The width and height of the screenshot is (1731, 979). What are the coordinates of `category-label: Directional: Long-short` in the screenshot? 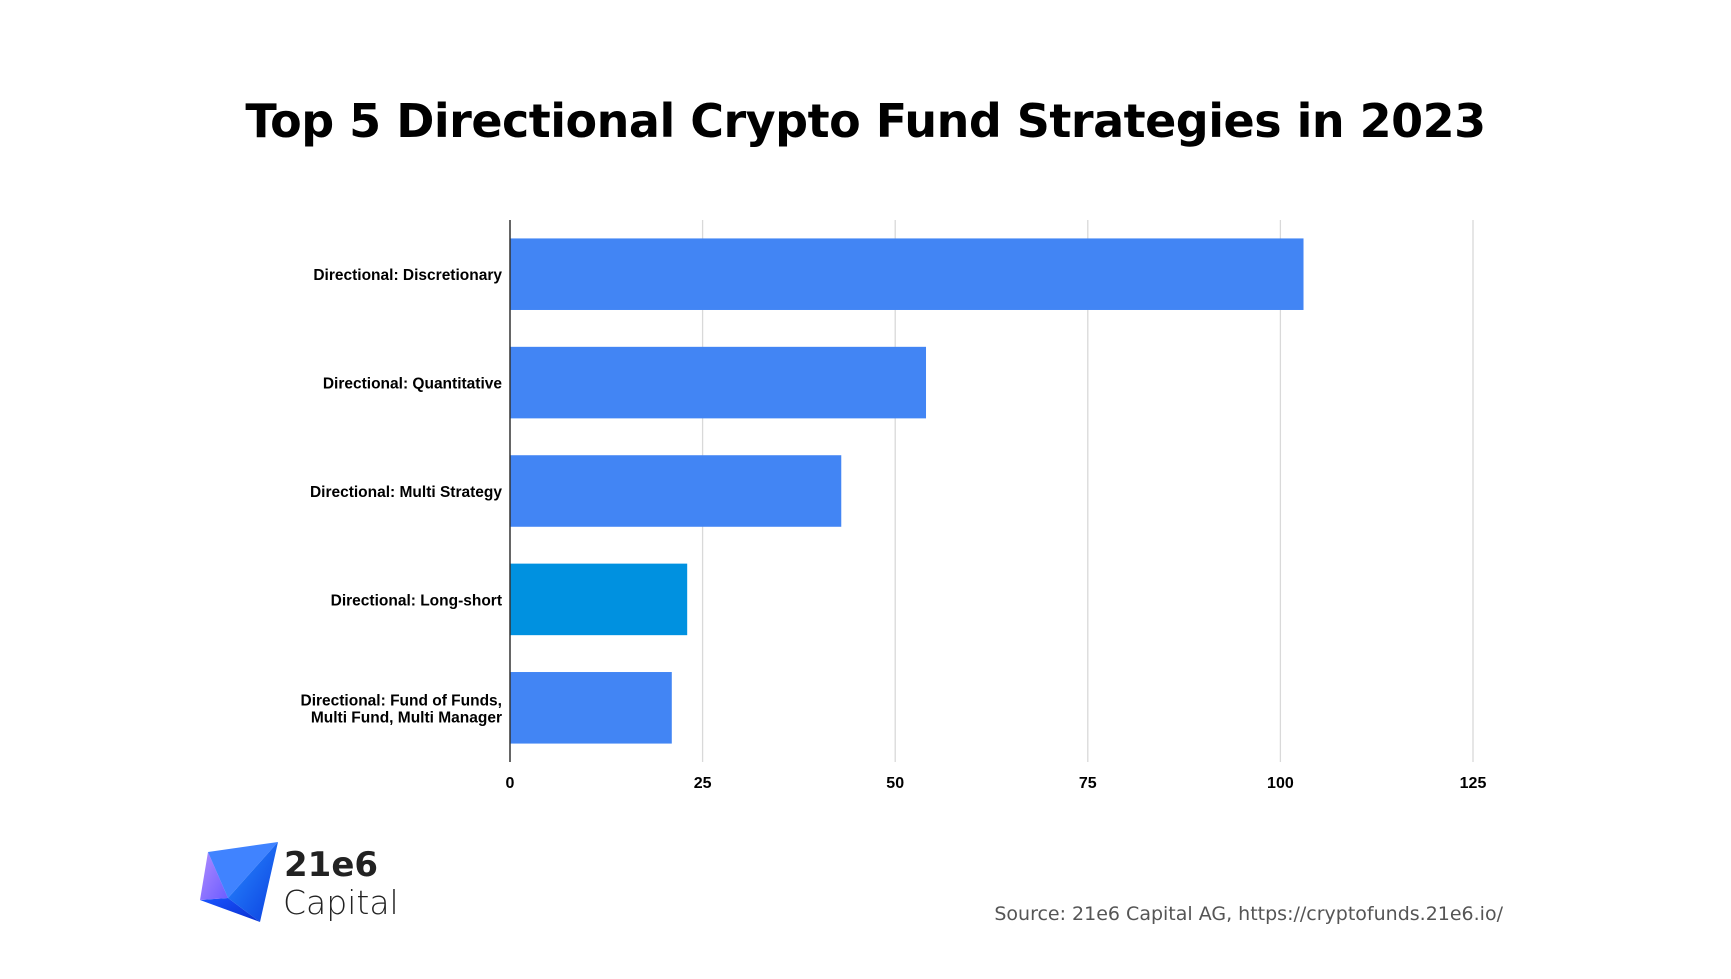 It's located at (416, 600).